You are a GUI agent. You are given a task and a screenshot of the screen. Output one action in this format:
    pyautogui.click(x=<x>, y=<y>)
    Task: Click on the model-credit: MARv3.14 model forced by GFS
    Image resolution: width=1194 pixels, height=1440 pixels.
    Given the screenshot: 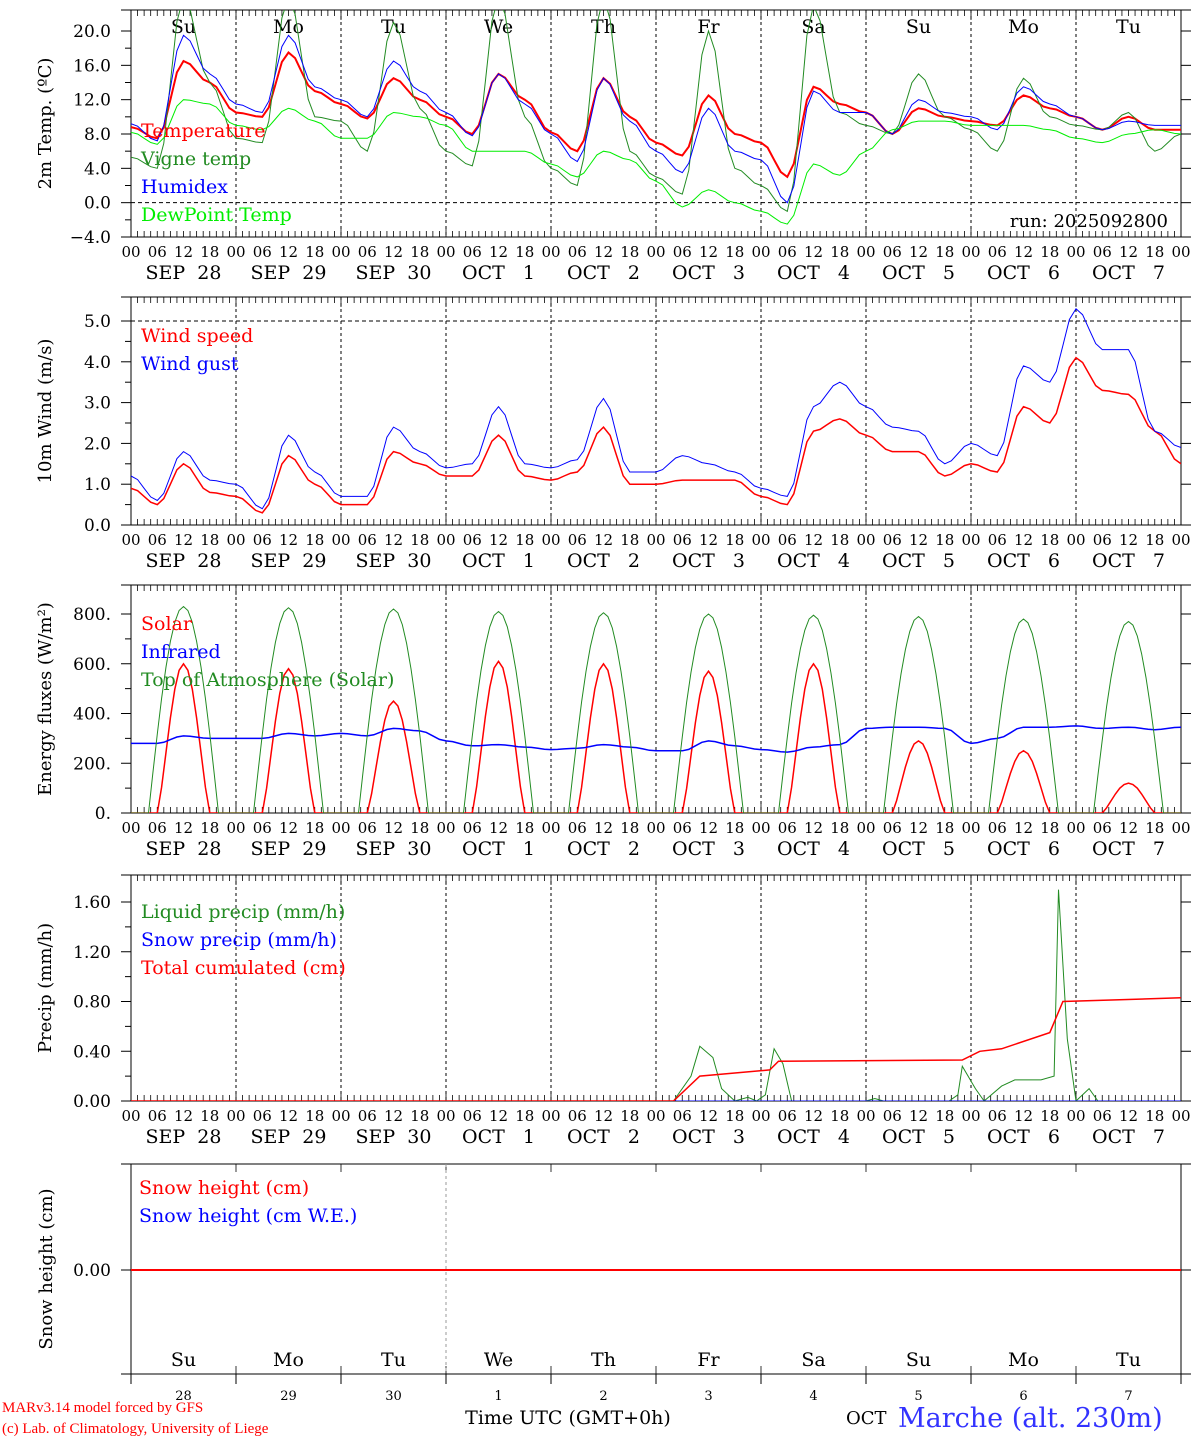 What is the action you would take?
    pyautogui.click(x=102, y=1408)
    